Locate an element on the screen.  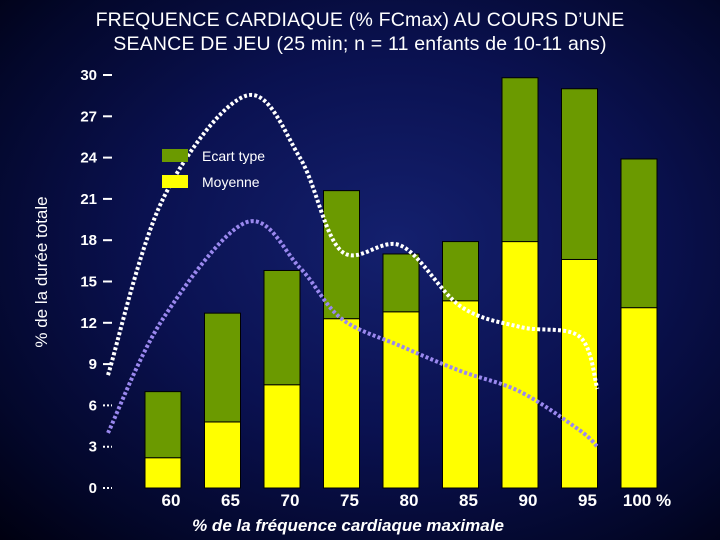
y-tick-label: 9 is located at coordinates (93, 364).